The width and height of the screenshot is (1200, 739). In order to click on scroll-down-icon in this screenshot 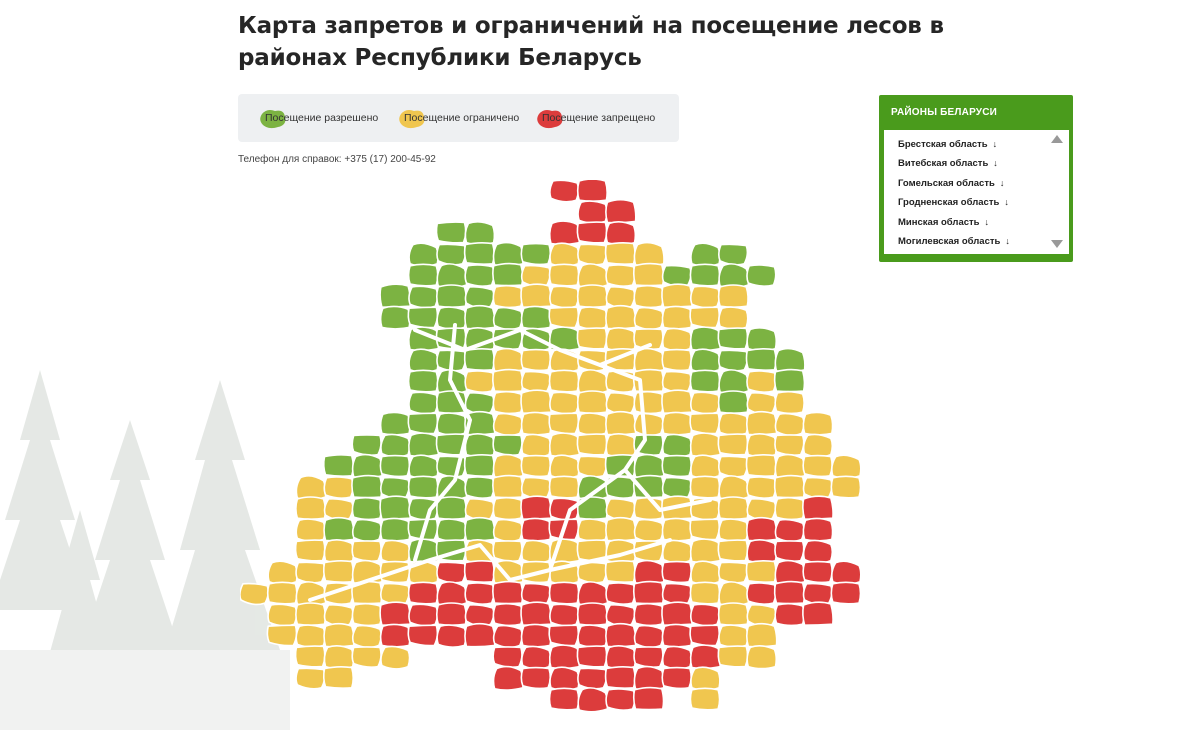, I will do `click(1057, 244)`.